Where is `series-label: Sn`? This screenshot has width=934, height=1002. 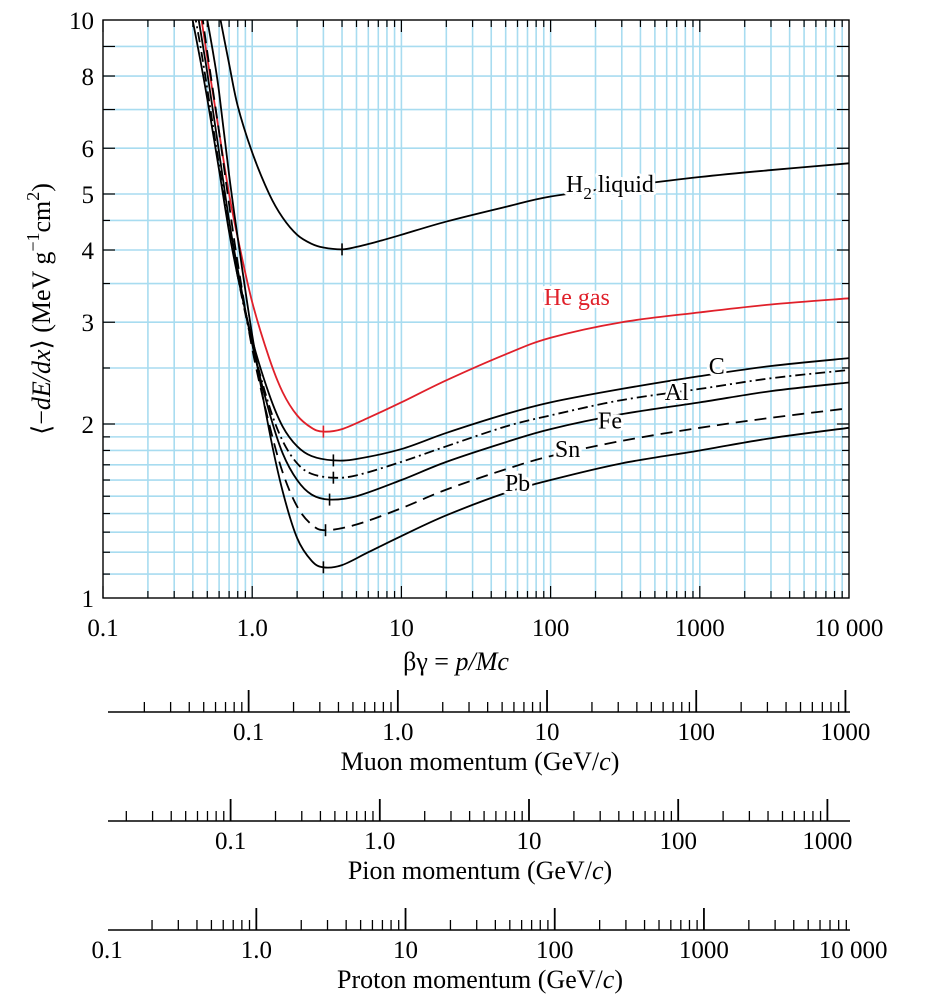 series-label: Sn is located at coordinates (567, 450).